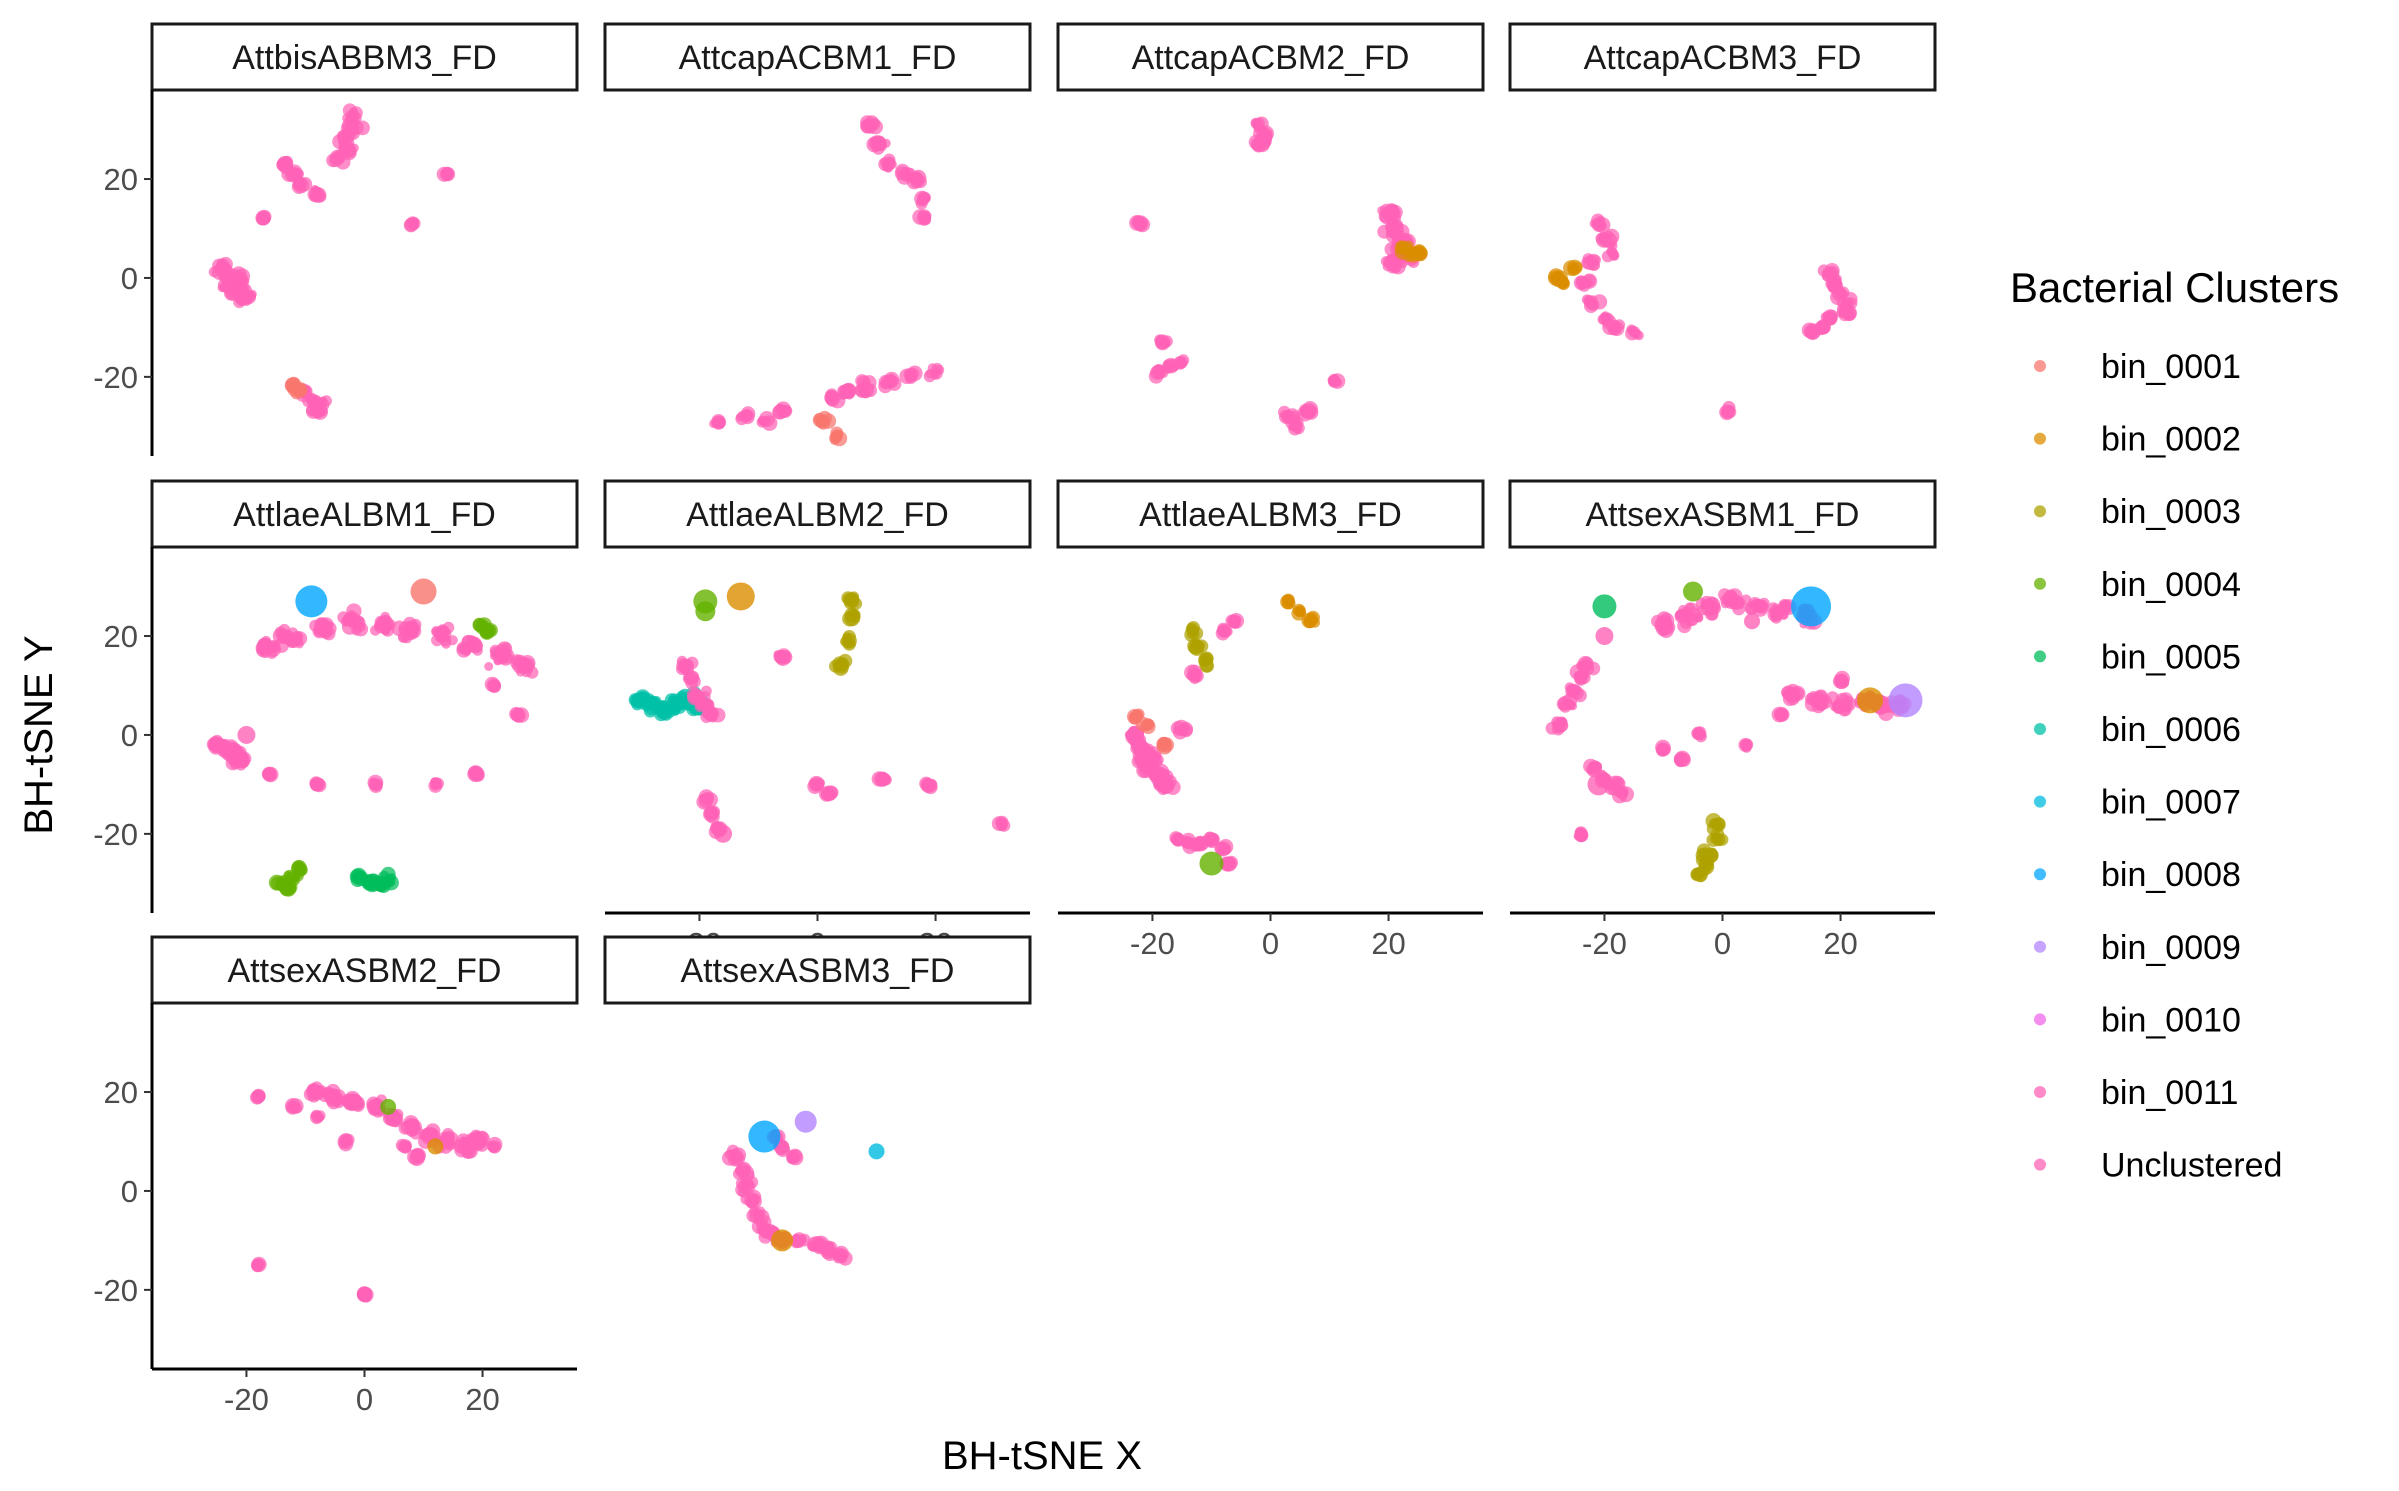 This screenshot has height=1491, width=2399. What do you see at coordinates (2171, 948) in the screenshot?
I see `legend-label: bin_0009` at bounding box center [2171, 948].